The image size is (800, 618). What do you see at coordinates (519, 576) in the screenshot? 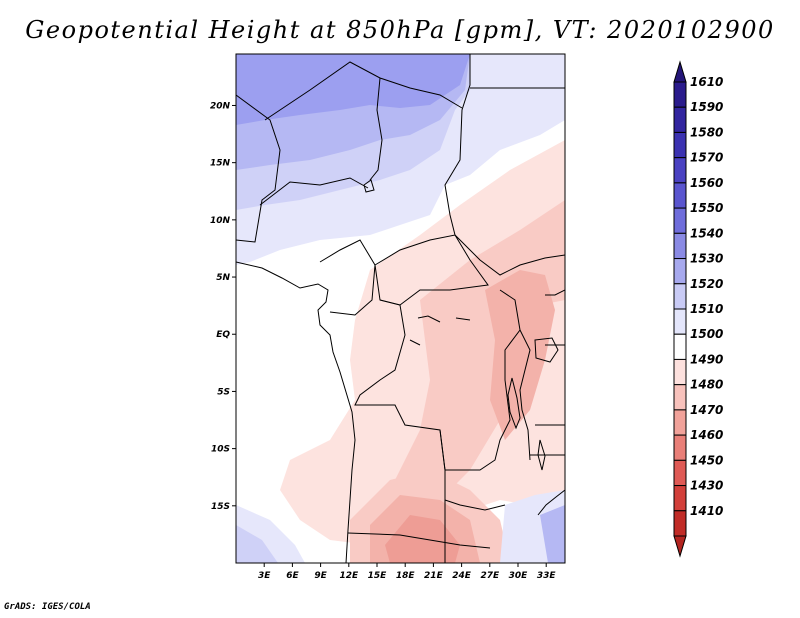
I see `lon-tick-label: 30E` at bounding box center [519, 576].